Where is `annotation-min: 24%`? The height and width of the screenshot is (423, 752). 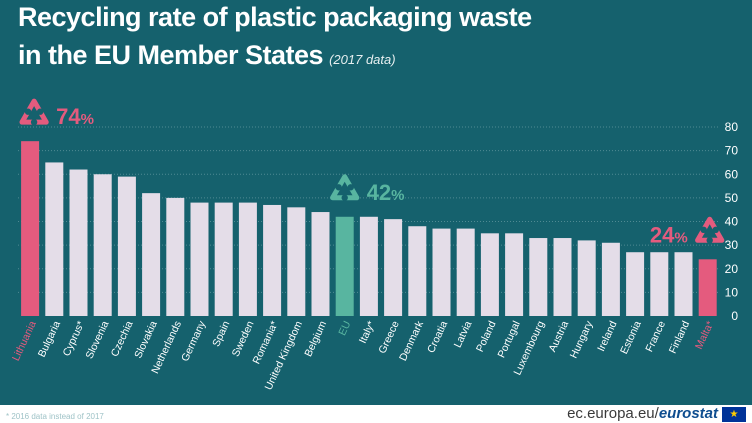
annotation-min: 24% is located at coordinates (687, 231).